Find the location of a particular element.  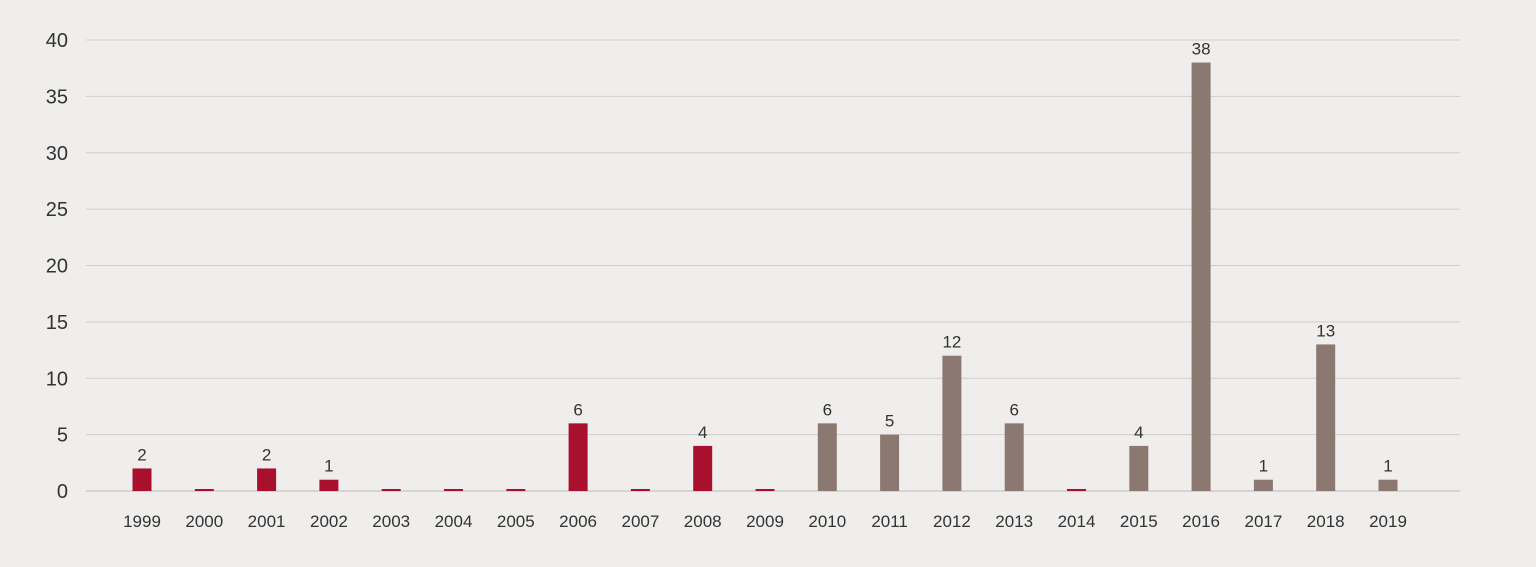

y-axis-ticks: 0 5 10 15 20 25 30 35 40 is located at coordinates (57, 266).